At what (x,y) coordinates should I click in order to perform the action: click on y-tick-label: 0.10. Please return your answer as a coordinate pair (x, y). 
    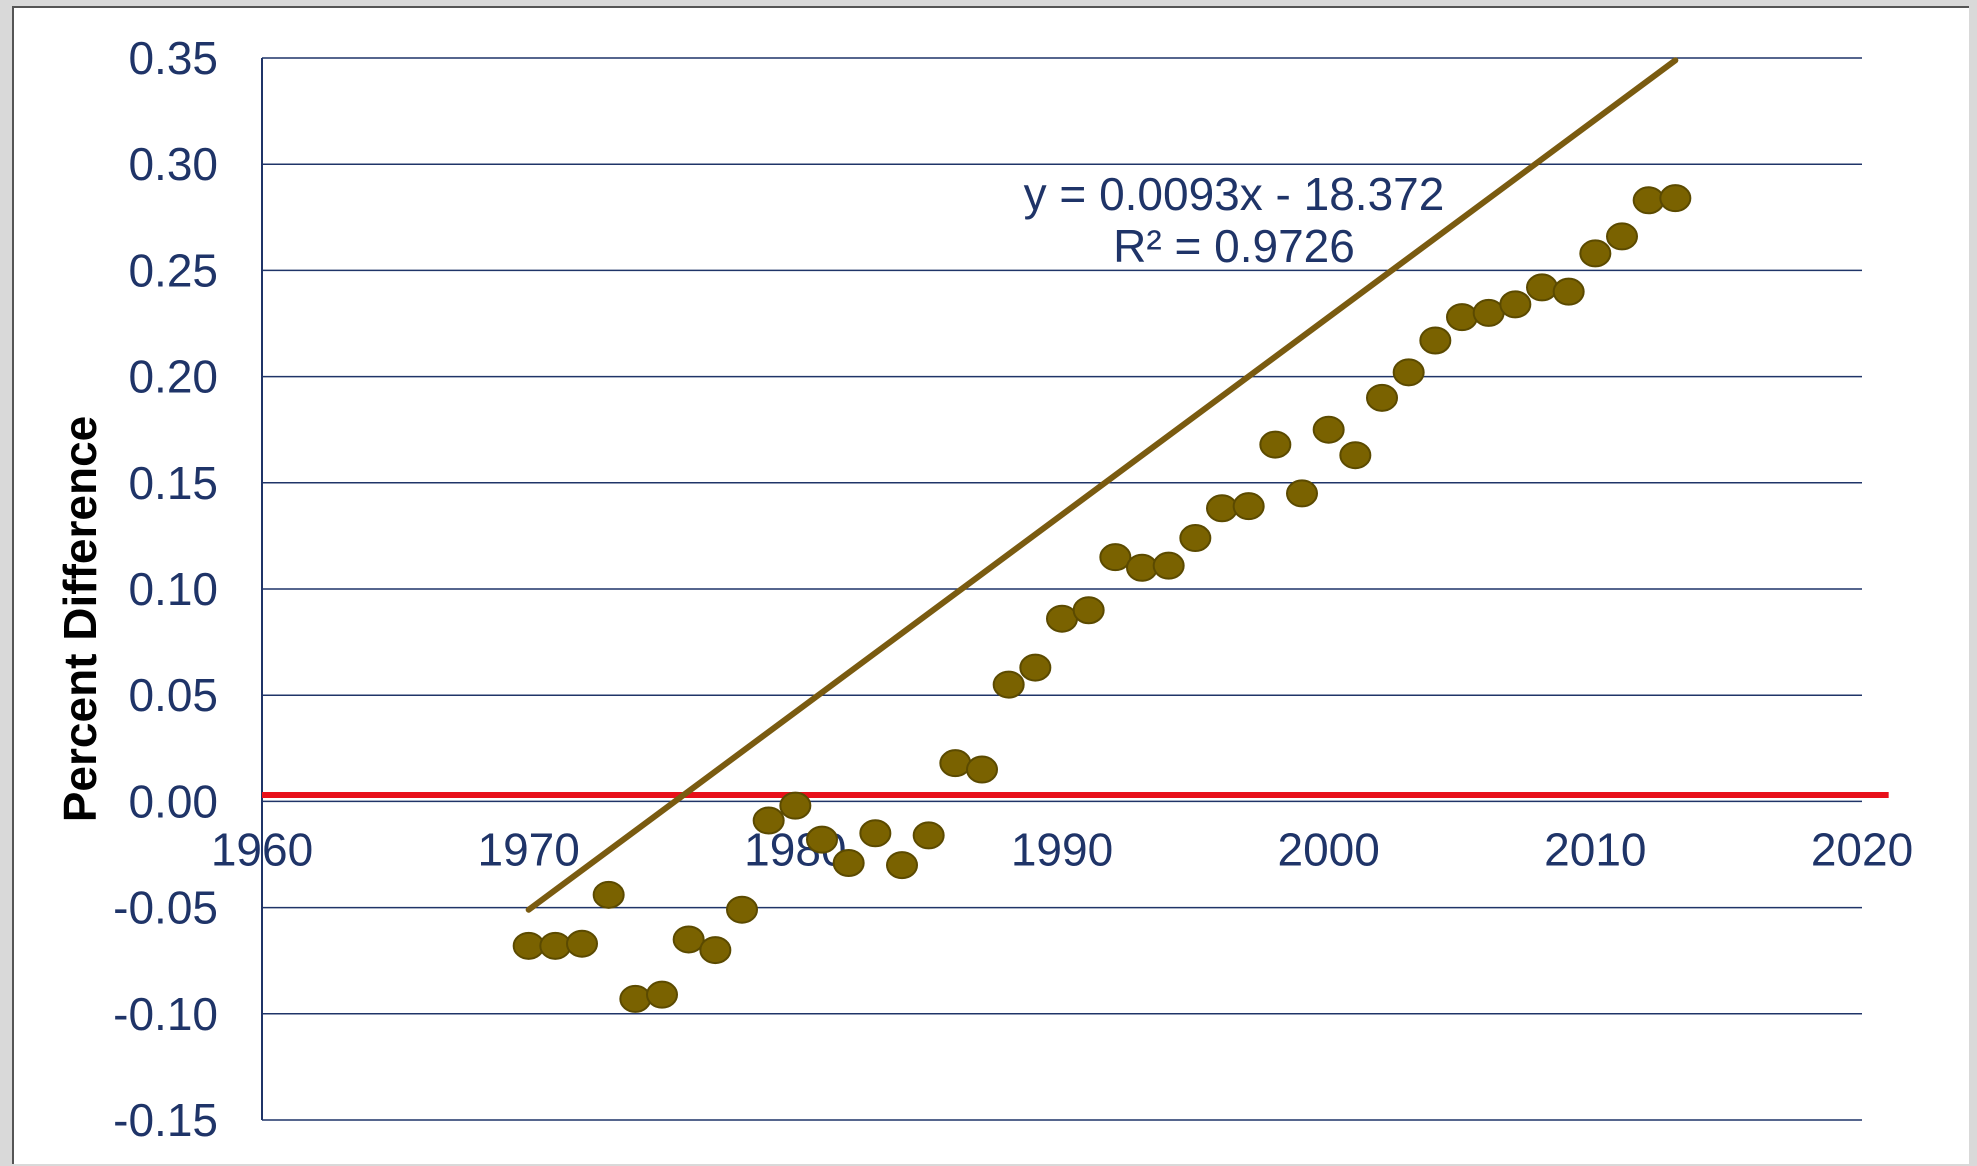
    Looking at the image, I should click on (173, 589).